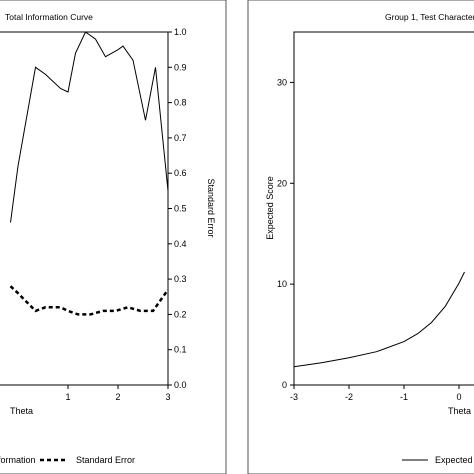 The image size is (474, 474). I want to click on information-line, so click(89, 127).